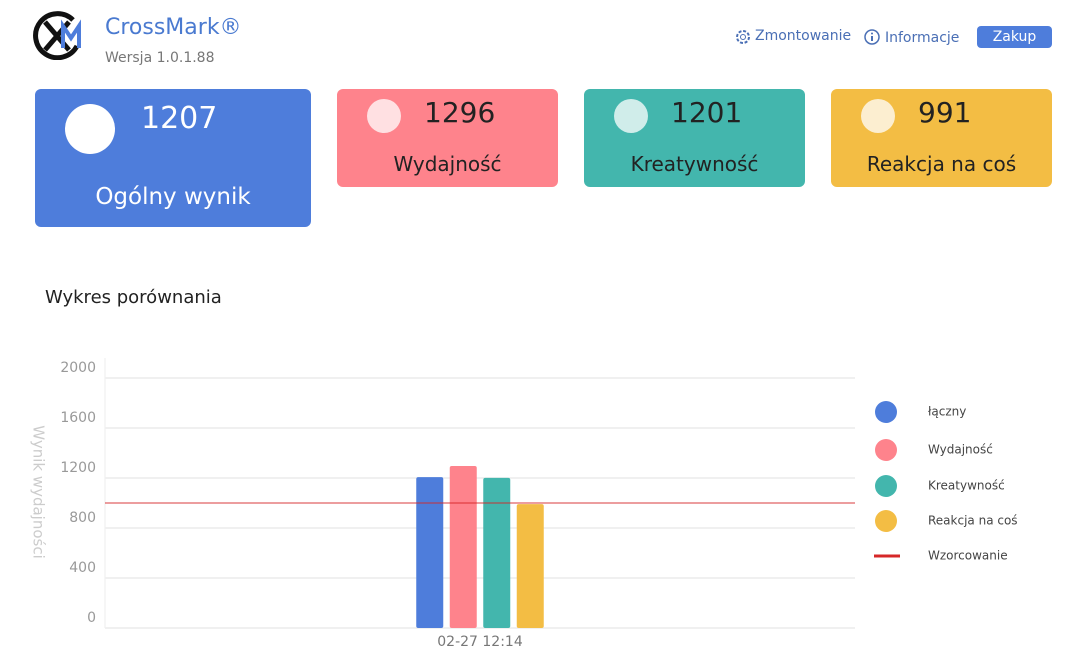 The height and width of the screenshot is (662, 1089). What do you see at coordinates (968, 556) in the screenshot?
I see `legend-label: Wzorcowanie` at bounding box center [968, 556].